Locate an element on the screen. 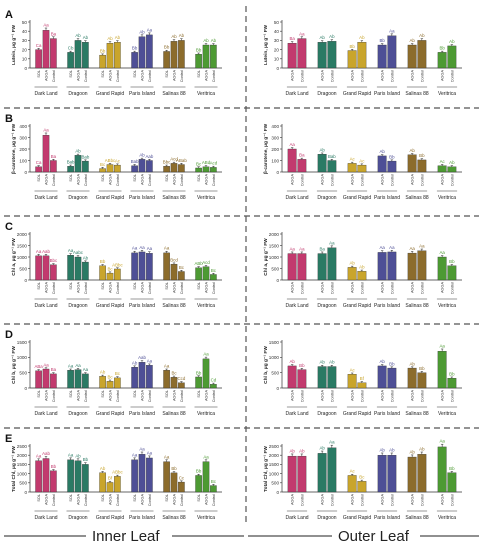 This screenshot has height=555, width=483. y-tick-label: 100 is located at coordinates (23, 160).